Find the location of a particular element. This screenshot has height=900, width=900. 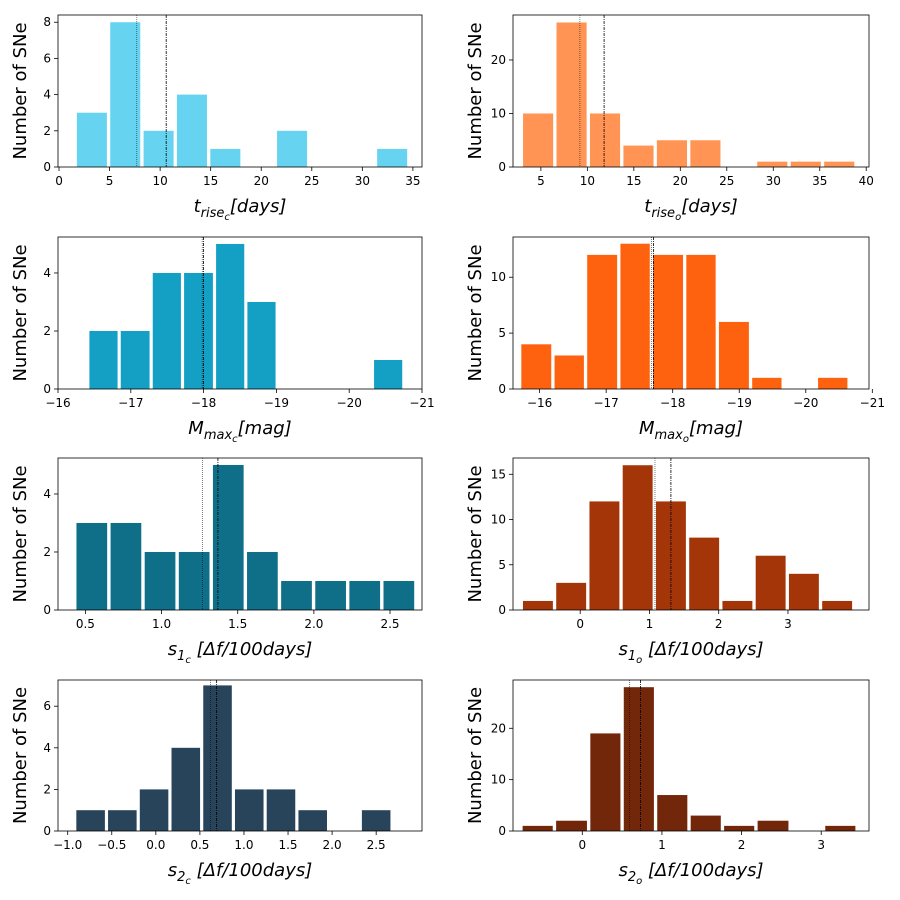

y-tick-label: 15 is located at coordinates (498, 474).